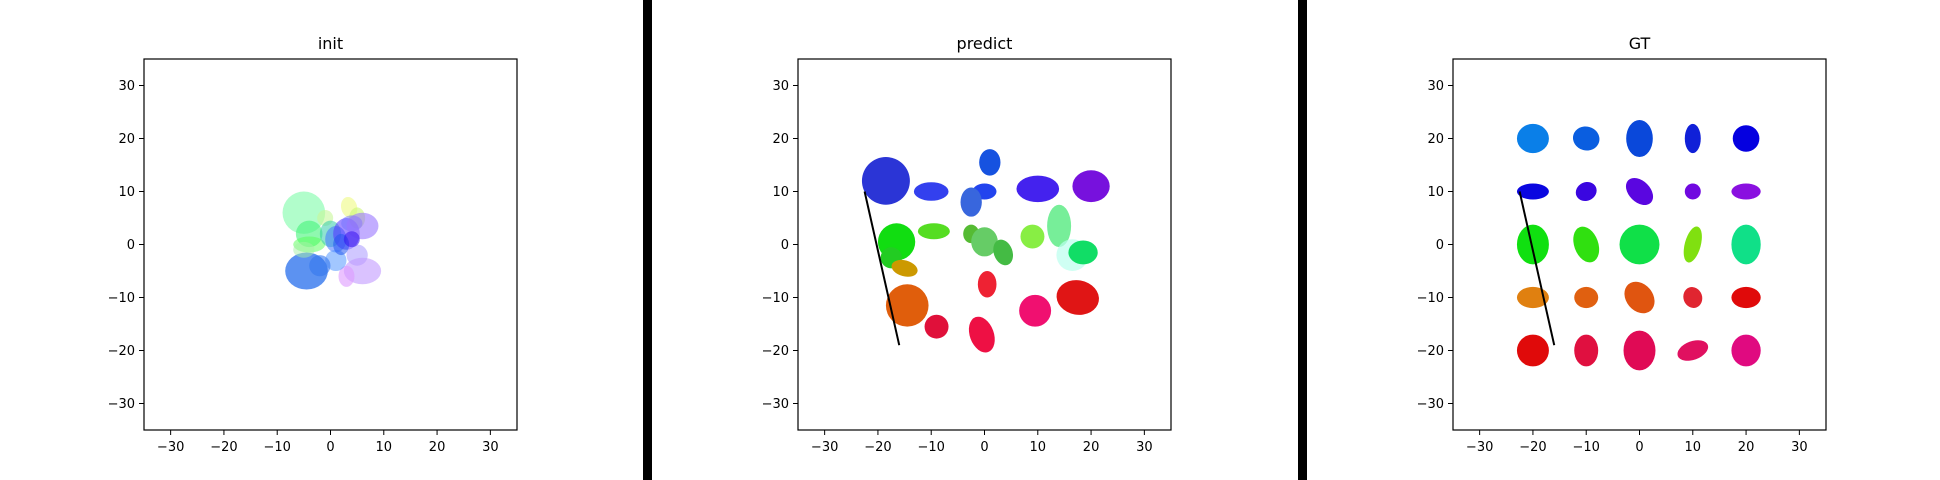  I want to click on panel-title: init, so click(330, 43).